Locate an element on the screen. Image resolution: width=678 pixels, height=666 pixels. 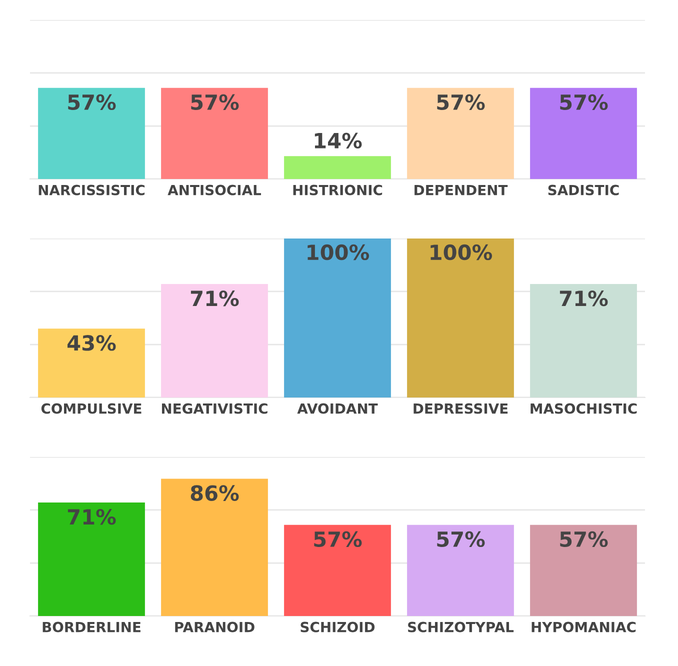
x-tick-label: PARANOID is located at coordinates (214, 627).